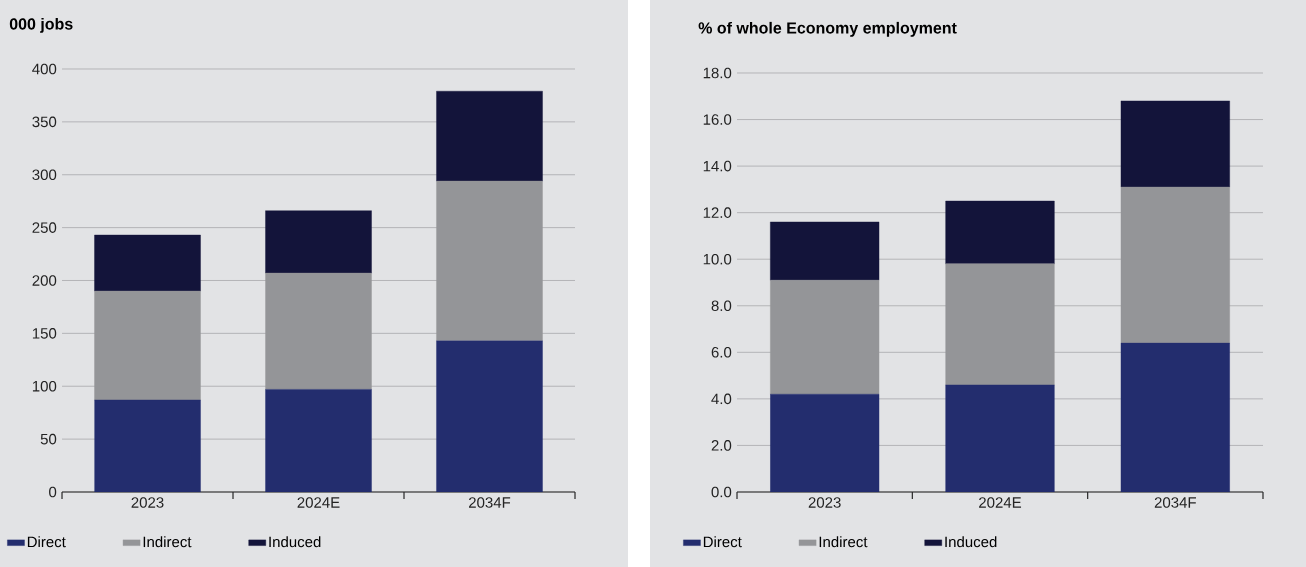 Image resolution: width=1306 pixels, height=567 pixels. Describe the element at coordinates (717, 259) in the screenshot. I see `y-tick-label: 10.0` at that location.